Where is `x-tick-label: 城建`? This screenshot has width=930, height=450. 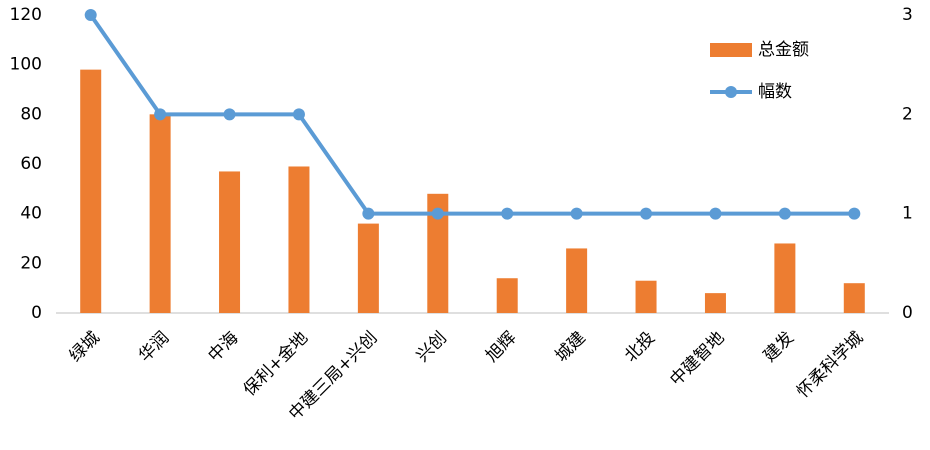 x-tick-label: 城建 is located at coordinates (571, 347).